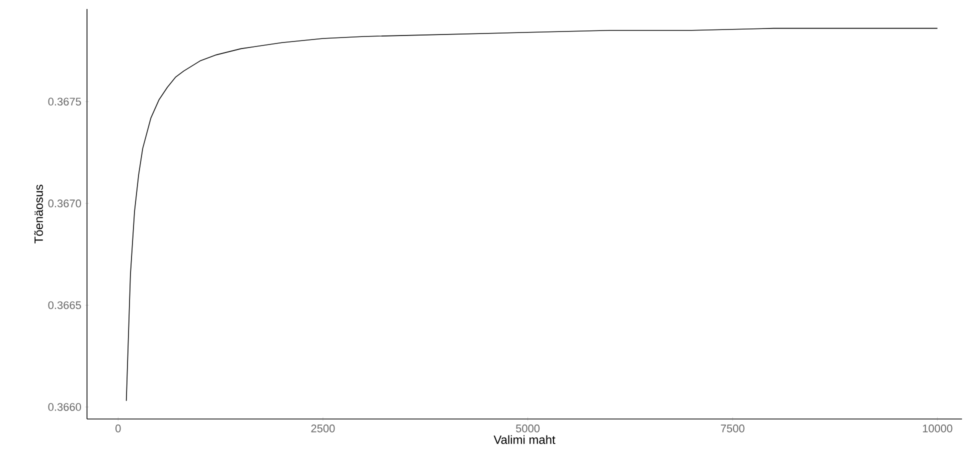 Image resolution: width=968 pixels, height=453 pixels. What do you see at coordinates (525, 439) in the screenshot?
I see `x-axis-title: Valimi maht` at bounding box center [525, 439].